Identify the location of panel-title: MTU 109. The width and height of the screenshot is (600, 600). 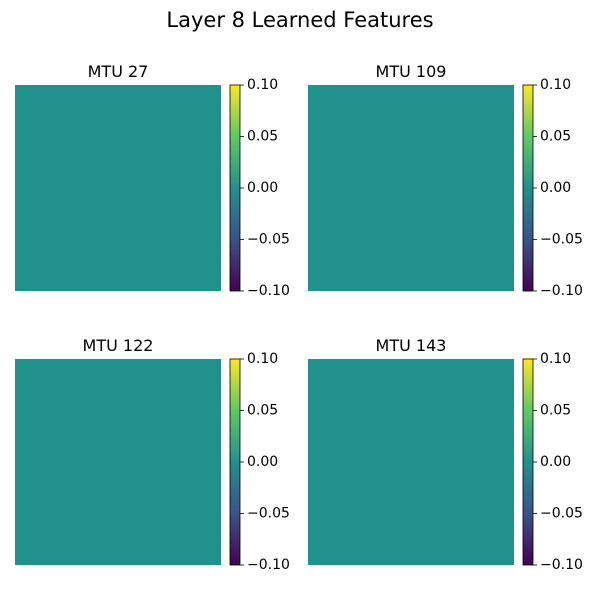
(411, 71).